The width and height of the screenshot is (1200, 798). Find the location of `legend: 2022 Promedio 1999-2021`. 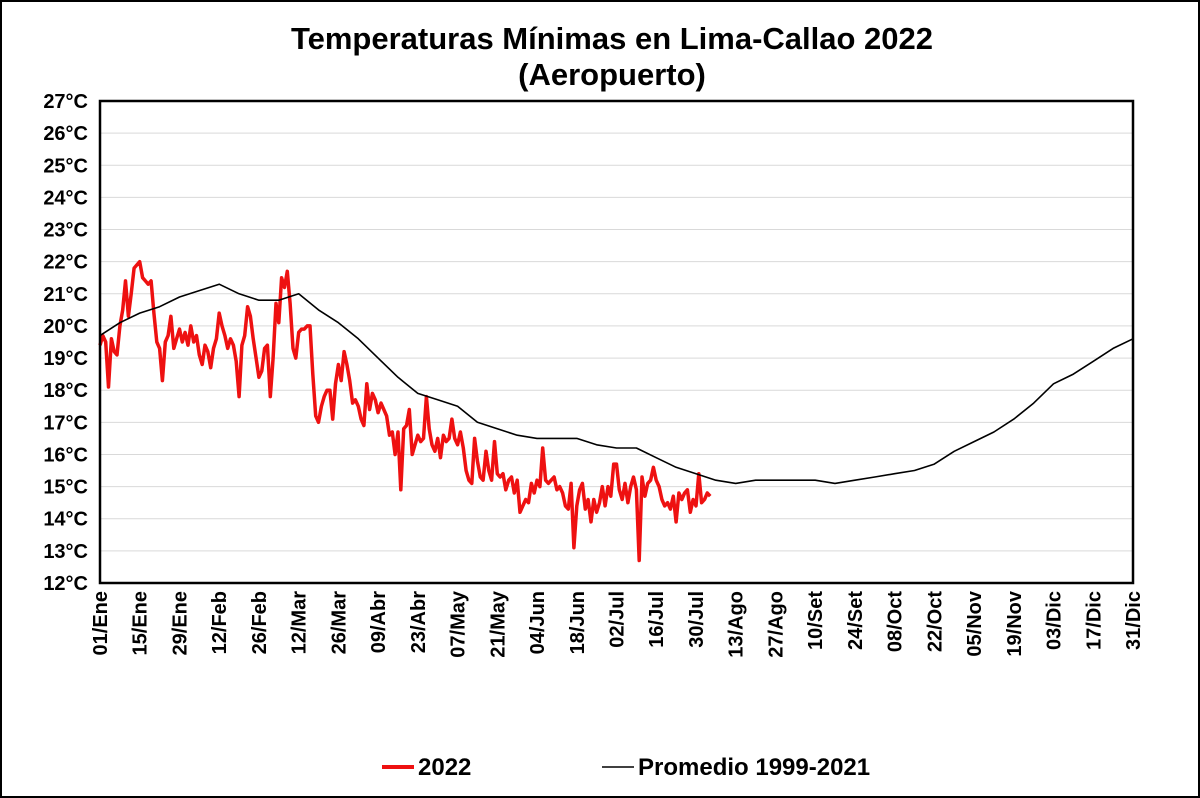

legend: 2022 Promedio 1999-2021 is located at coordinates (626, 767).